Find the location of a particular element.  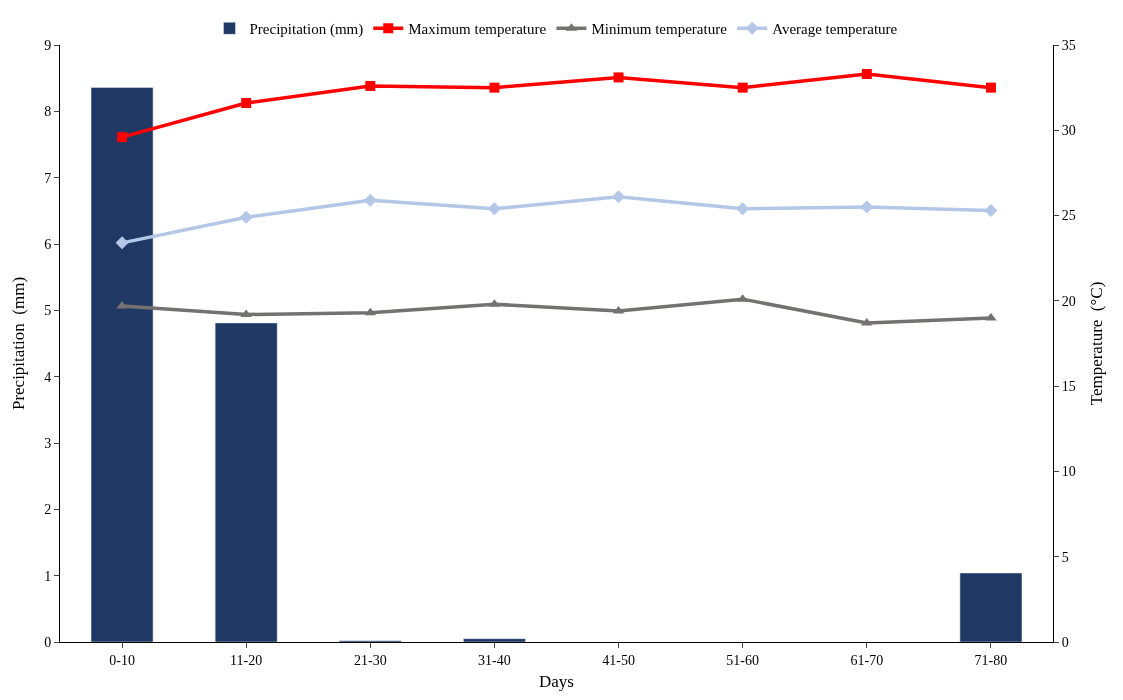

y-tick-label: 8 is located at coordinates (48, 112).